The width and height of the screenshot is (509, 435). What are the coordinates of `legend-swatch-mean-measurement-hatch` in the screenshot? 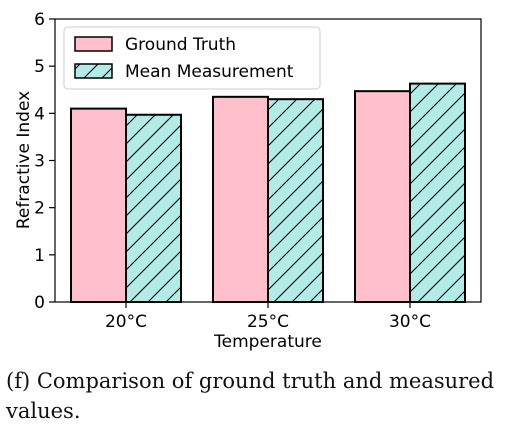 It's located at (93, 71).